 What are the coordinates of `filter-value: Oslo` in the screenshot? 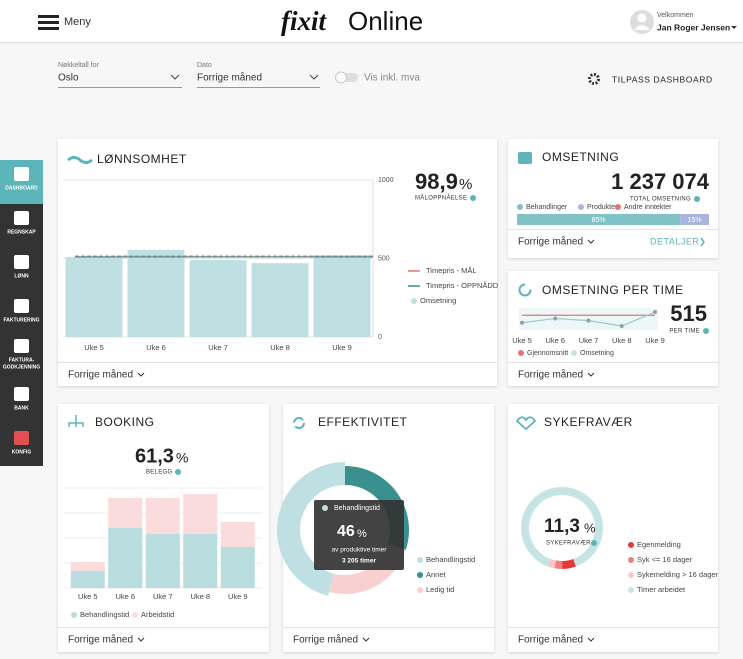 It's located at (68, 78).